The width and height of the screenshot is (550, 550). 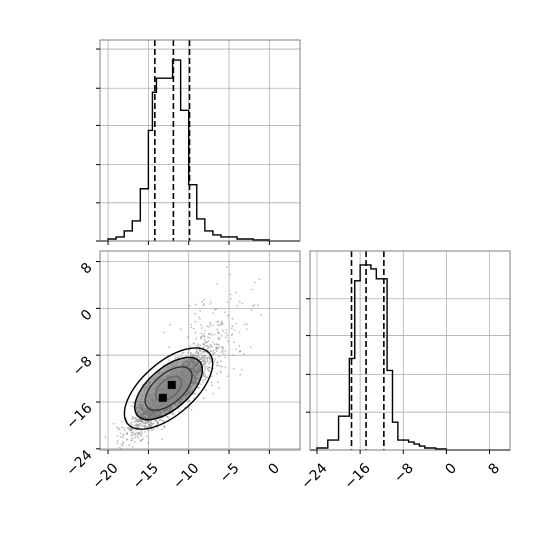 What do you see at coordinates (183, 358) in the screenshot?
I see `scatter-points` at bounding box center [183, 358].